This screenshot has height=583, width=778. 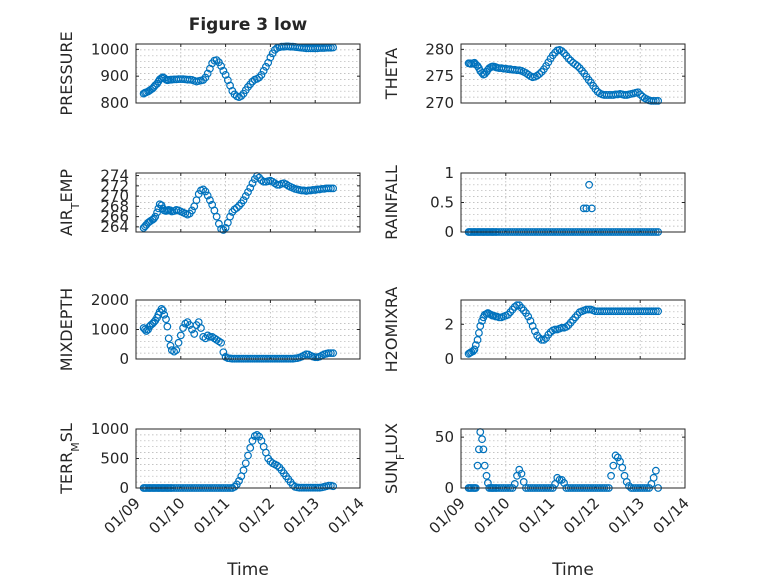 What do you see at coordinates (114, 459) in the screenshot?
I see `y-tick-label: 500` at bounding box center [114, 459].